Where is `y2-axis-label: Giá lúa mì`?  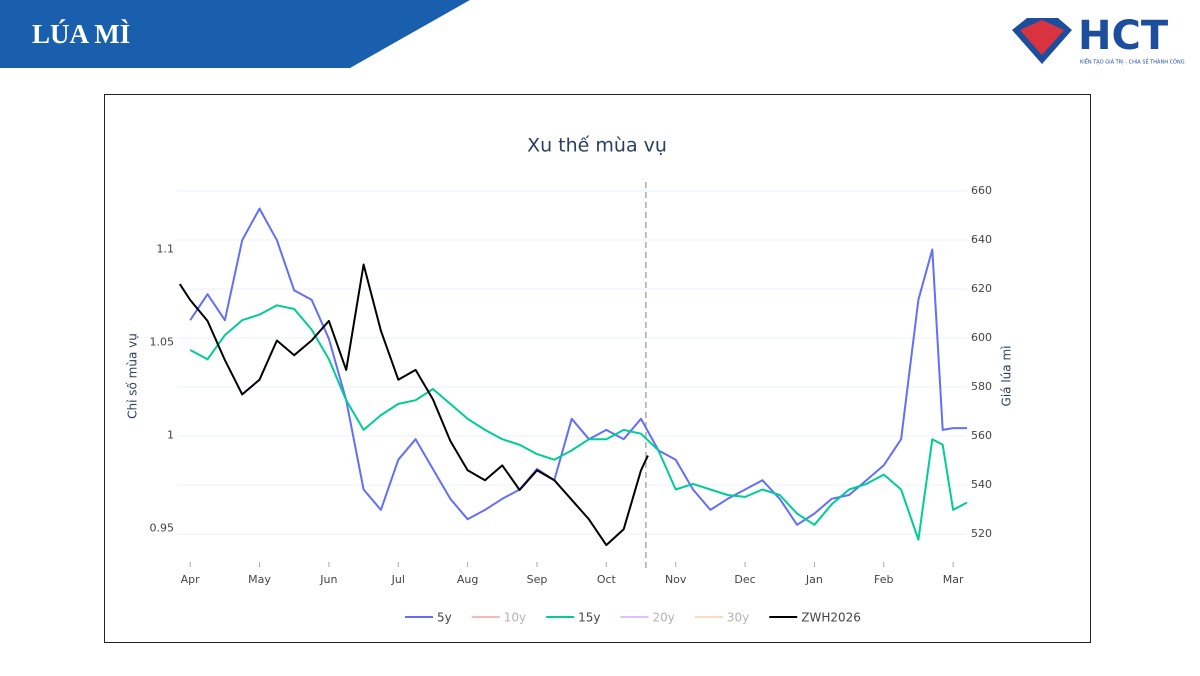
y2-axis-label: Giá lúa mì is located at coordinates (1007, 376).